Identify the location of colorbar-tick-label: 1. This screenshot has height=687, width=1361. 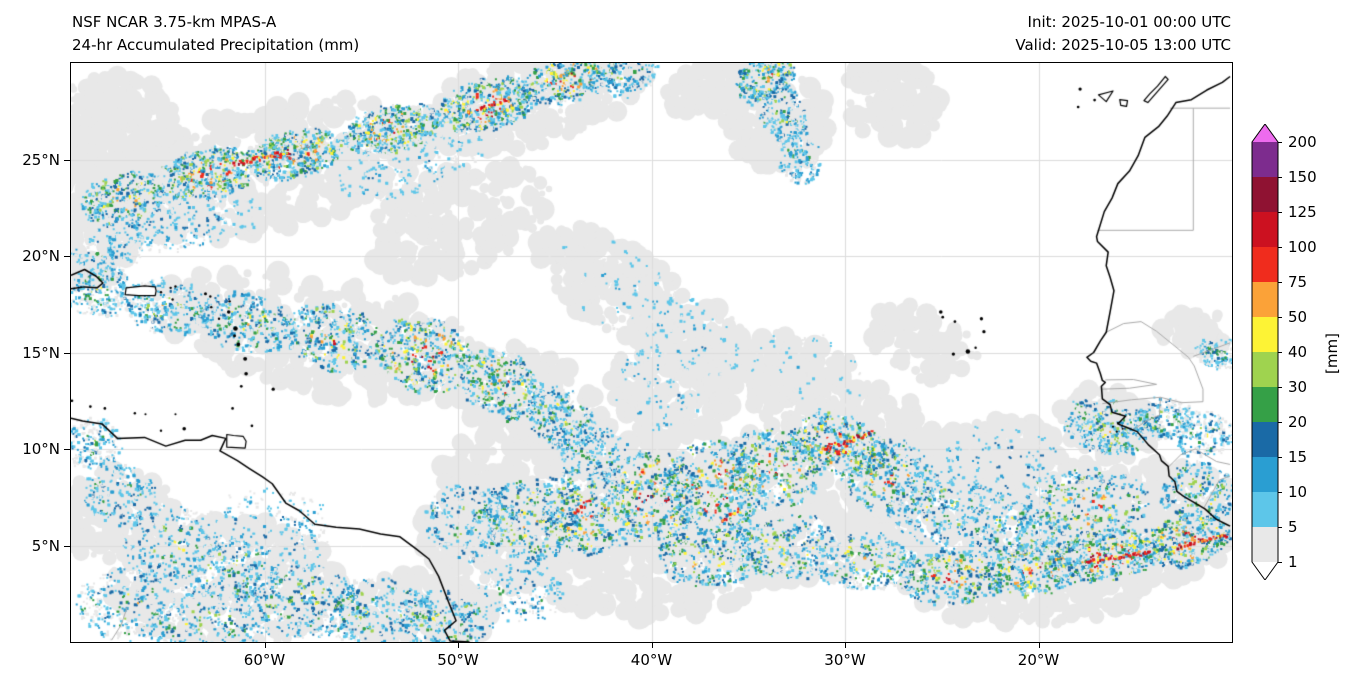
(1293, 562).